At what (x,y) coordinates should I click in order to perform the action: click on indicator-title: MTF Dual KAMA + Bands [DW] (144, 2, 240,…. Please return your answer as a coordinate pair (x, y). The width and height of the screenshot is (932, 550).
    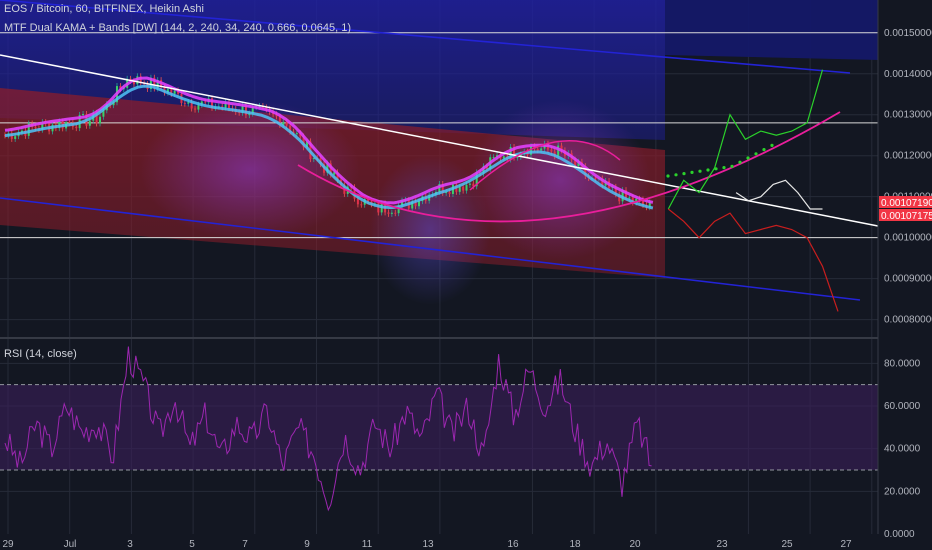
    Looking at the image, I should click on (177, 28).